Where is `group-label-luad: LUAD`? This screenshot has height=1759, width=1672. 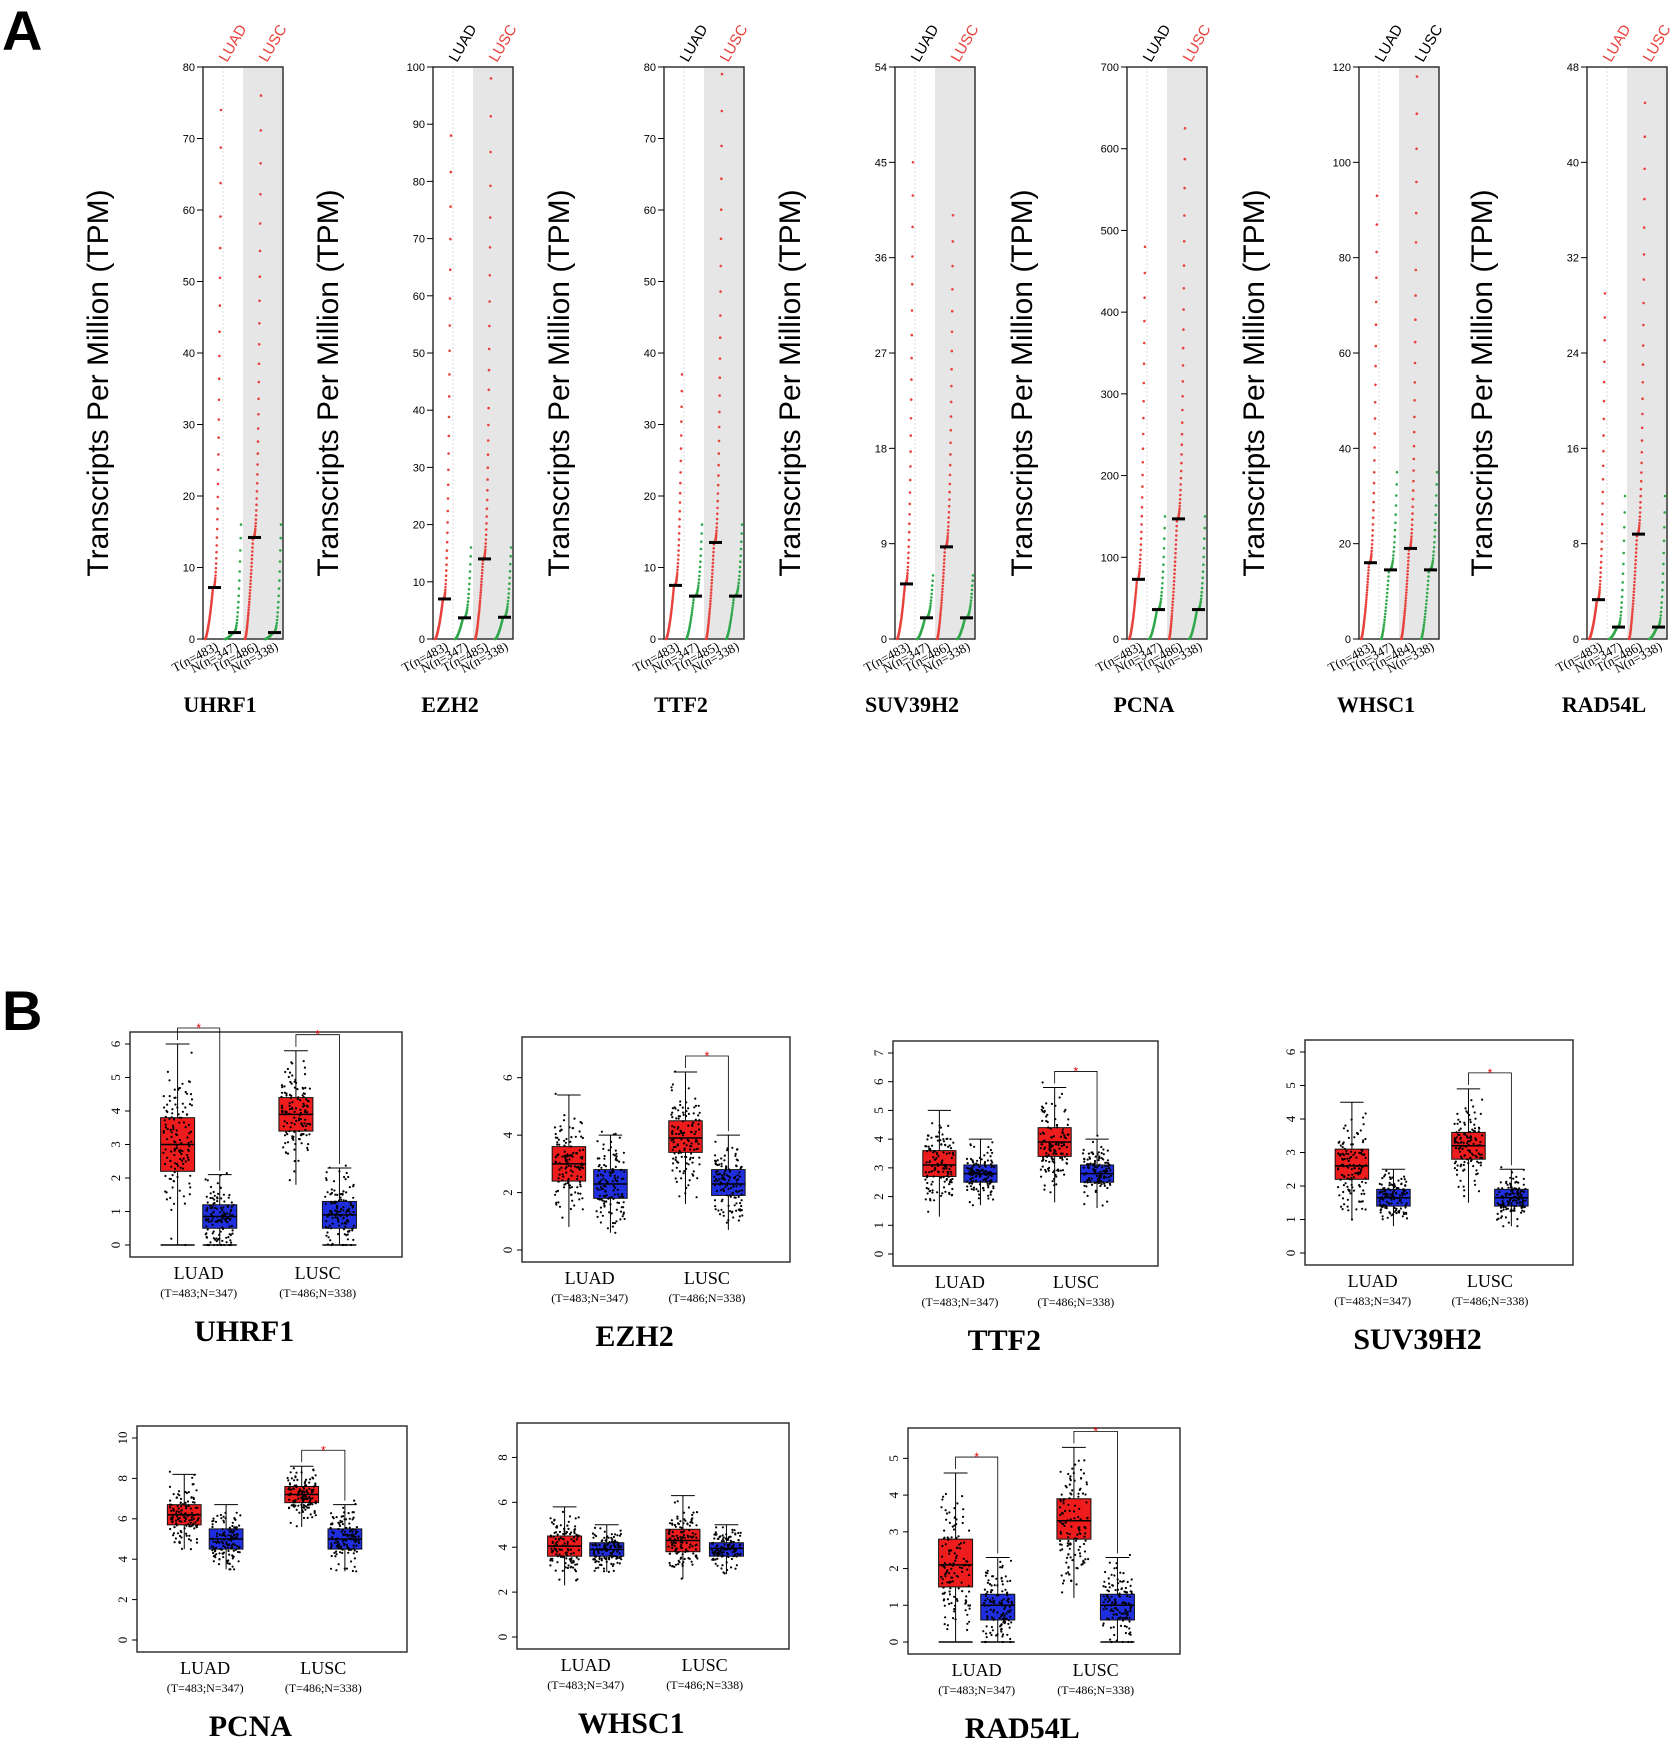 group-label-luad: LUAD is located at coordinates (463, 43).